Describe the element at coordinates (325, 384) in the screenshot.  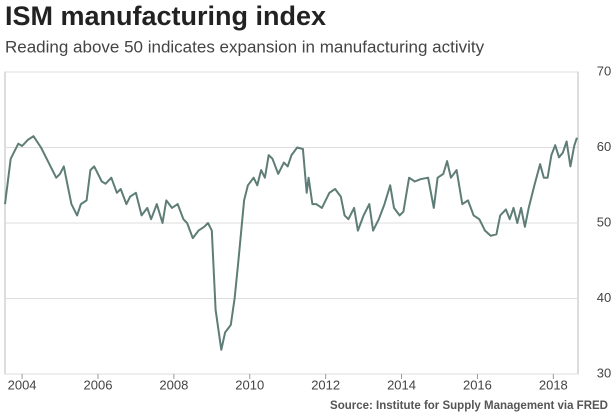
I see `x-tick-label: 2012` at that location.